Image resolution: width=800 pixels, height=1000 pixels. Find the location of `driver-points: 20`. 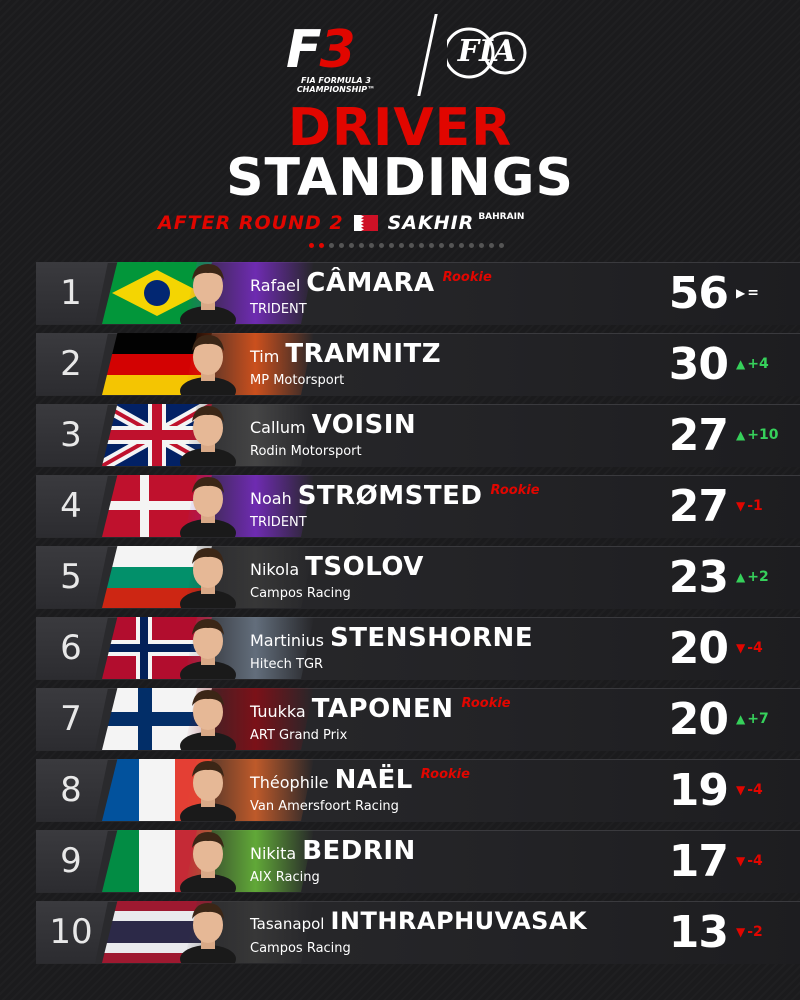

driver-points: 20 is located at coordinates (698, 719).